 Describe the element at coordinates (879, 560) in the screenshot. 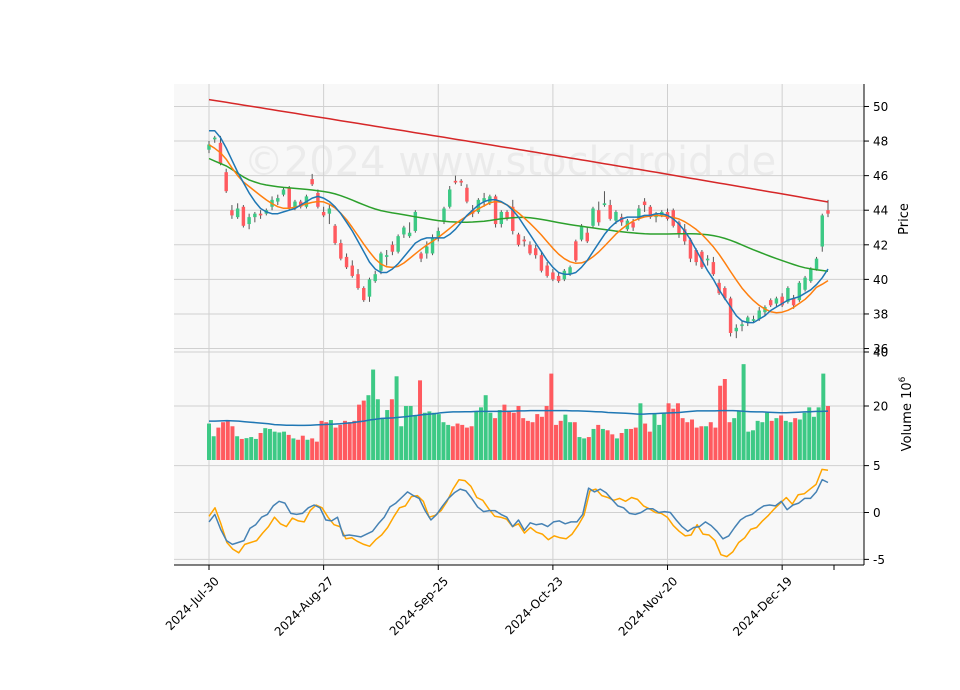

I see `y-tick-label: -5` at that location.